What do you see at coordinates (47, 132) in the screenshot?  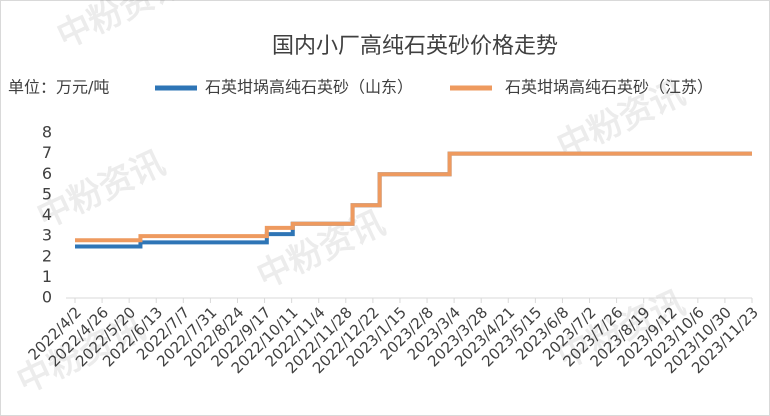 I see `y-tick-label: 8` at bounding box center [47, 132].